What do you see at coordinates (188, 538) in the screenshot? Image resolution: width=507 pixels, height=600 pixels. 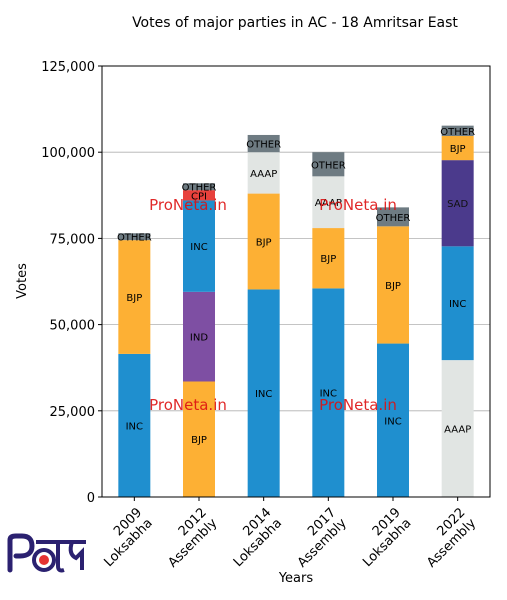 I see `x-tick-label: 2012Assembly` at bounding box center [188, 538].